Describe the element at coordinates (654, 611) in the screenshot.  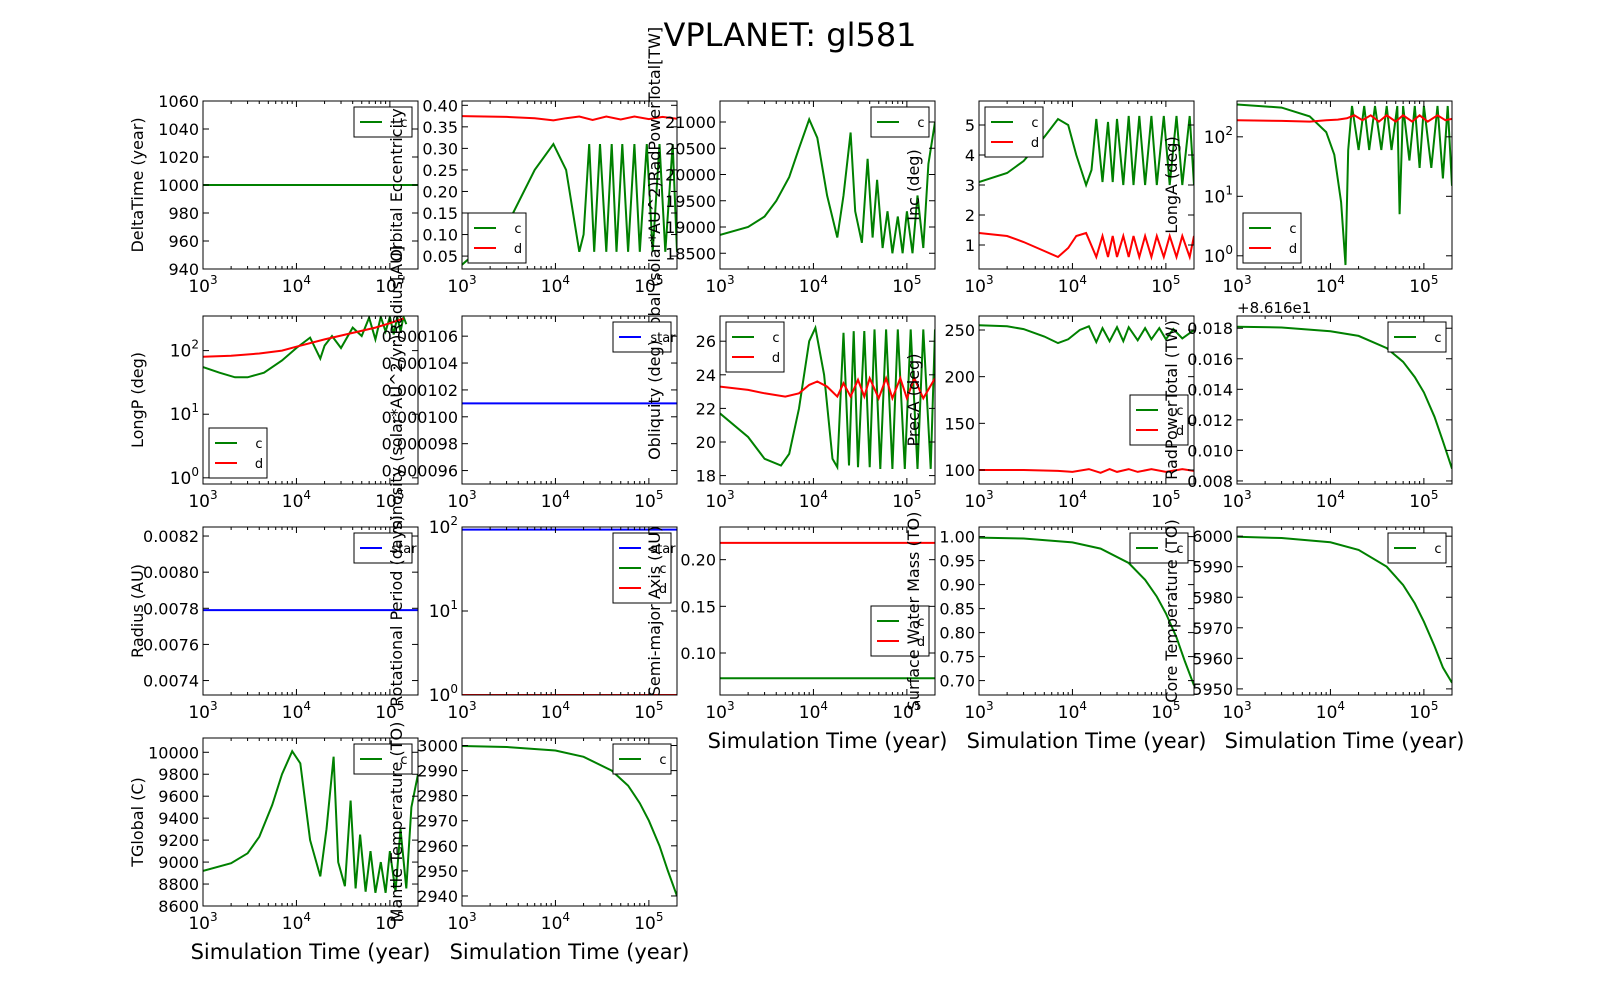
I see `y-axis-label: Semi-major Axis (AU)` at that location.